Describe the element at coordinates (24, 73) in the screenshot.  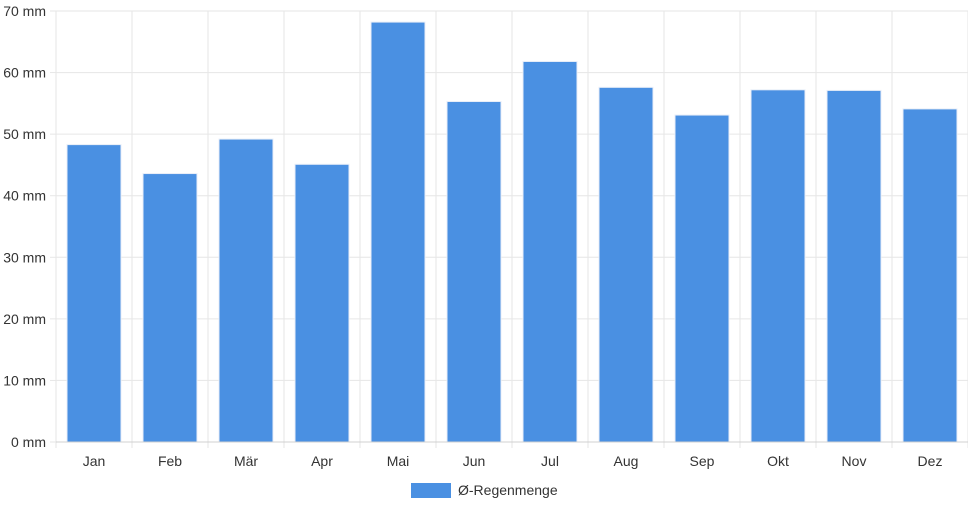
I see `y-tick-label: 60 mm` at that location.